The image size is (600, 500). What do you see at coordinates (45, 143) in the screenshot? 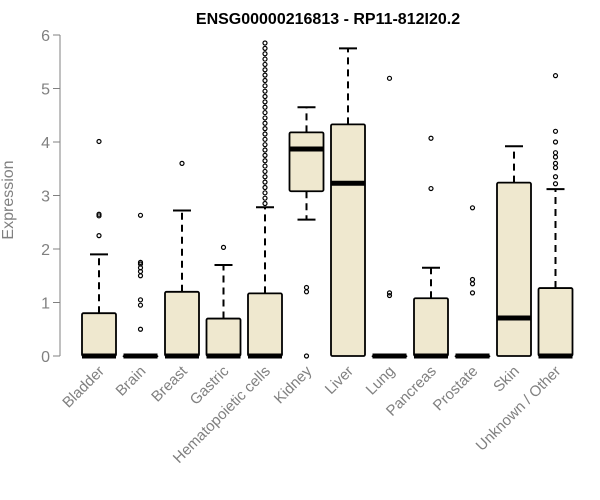
I see `y-tick-label-4: 4` at bounding box center [45, 143].